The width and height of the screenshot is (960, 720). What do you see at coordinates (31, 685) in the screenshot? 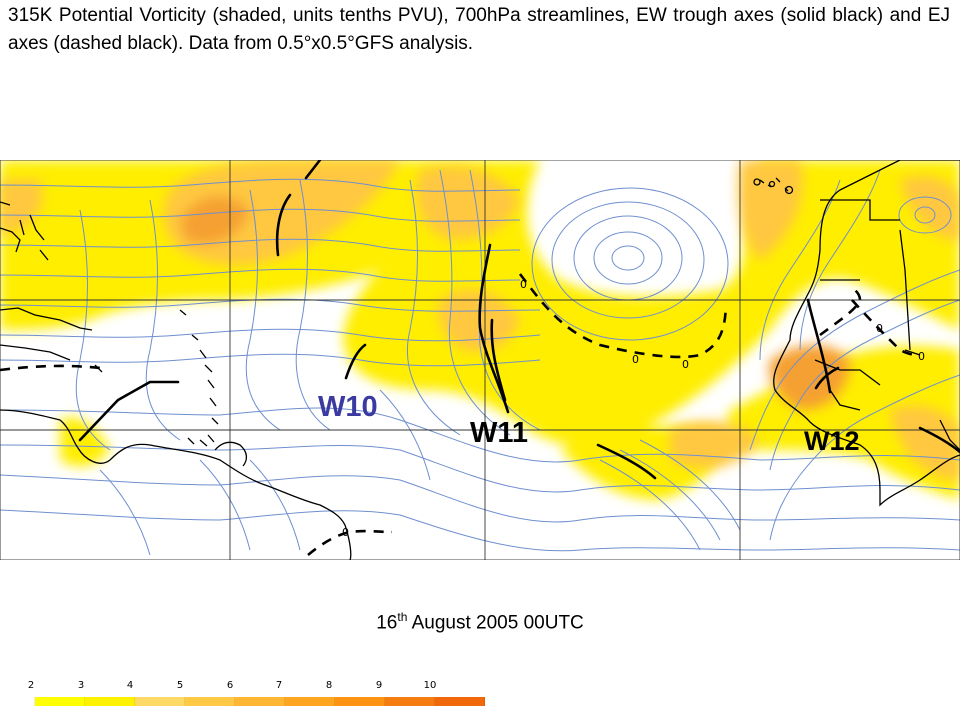
I see `colorbar-tick-label: 2` at bounding box center [31, 685].